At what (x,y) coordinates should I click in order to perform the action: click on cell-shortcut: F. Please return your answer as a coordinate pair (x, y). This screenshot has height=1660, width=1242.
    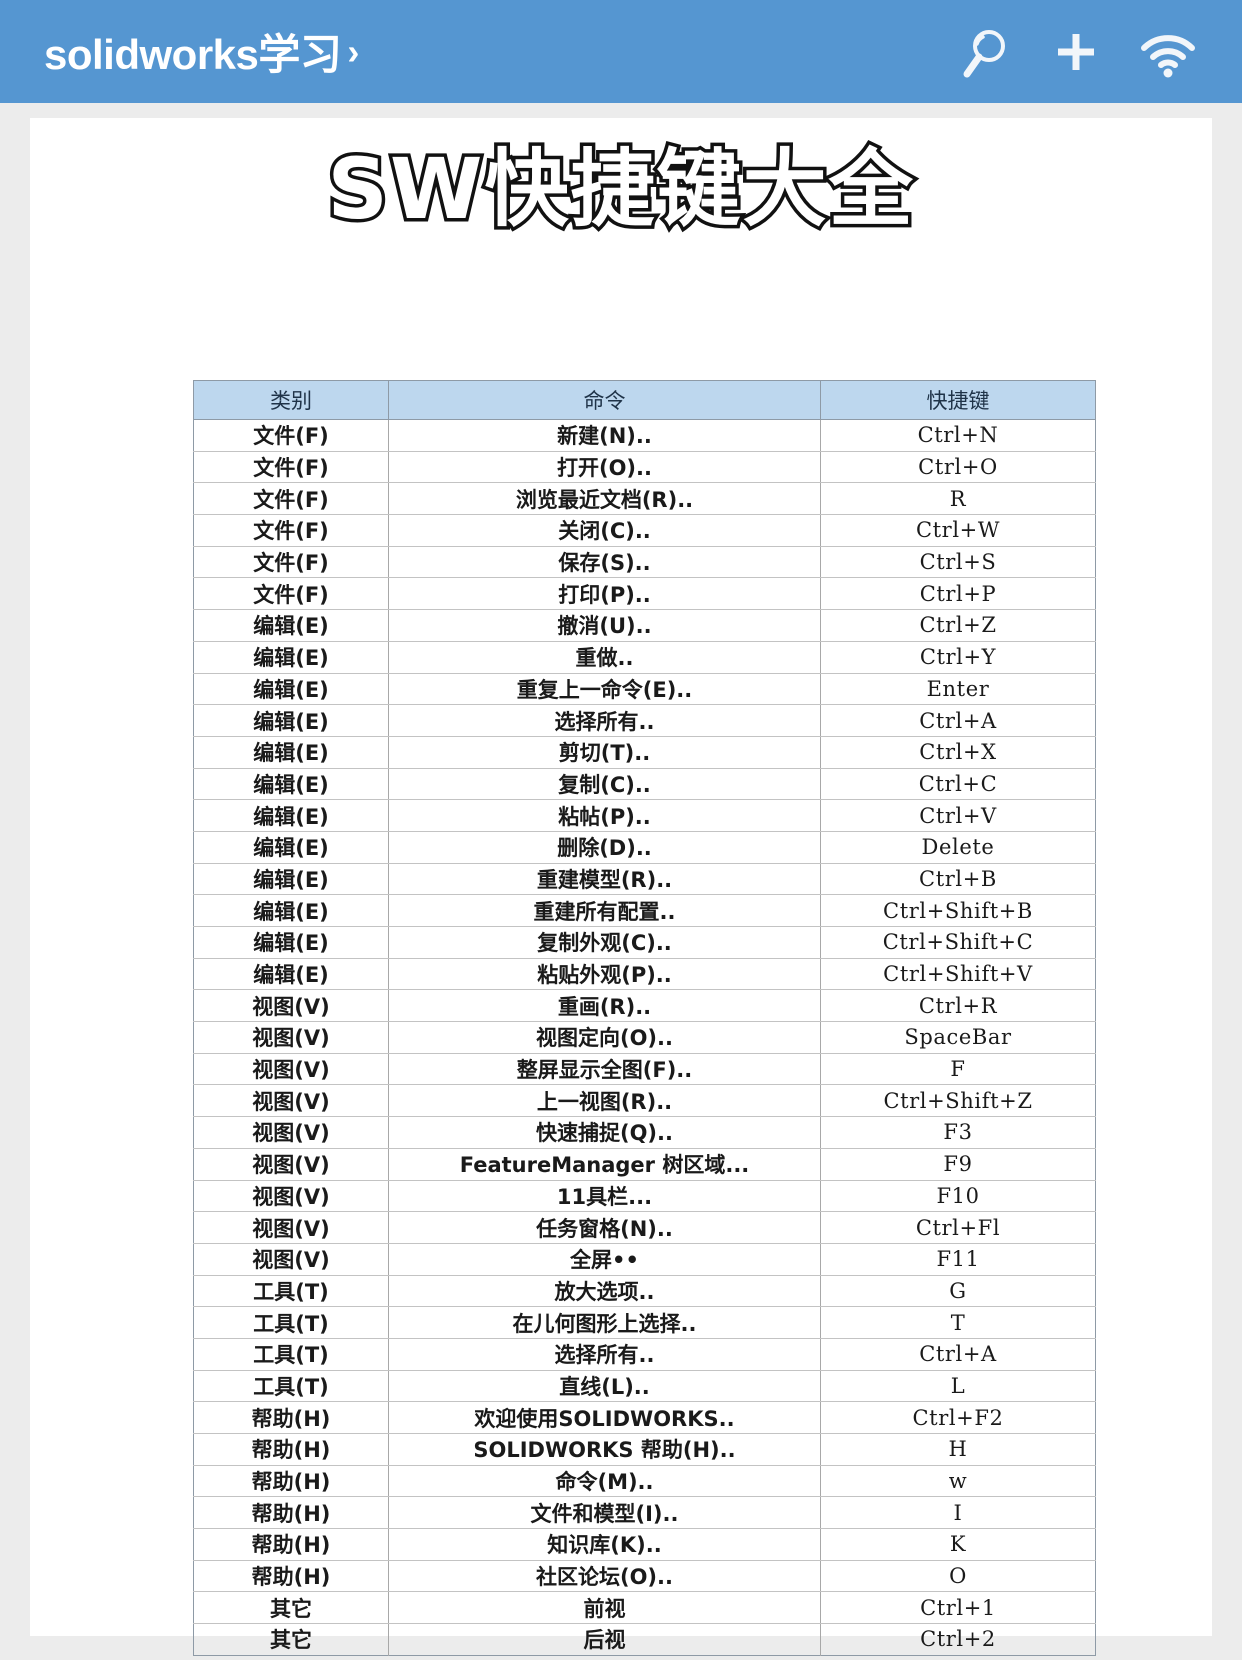
    Looking at the image, I should click on (958, 1069).